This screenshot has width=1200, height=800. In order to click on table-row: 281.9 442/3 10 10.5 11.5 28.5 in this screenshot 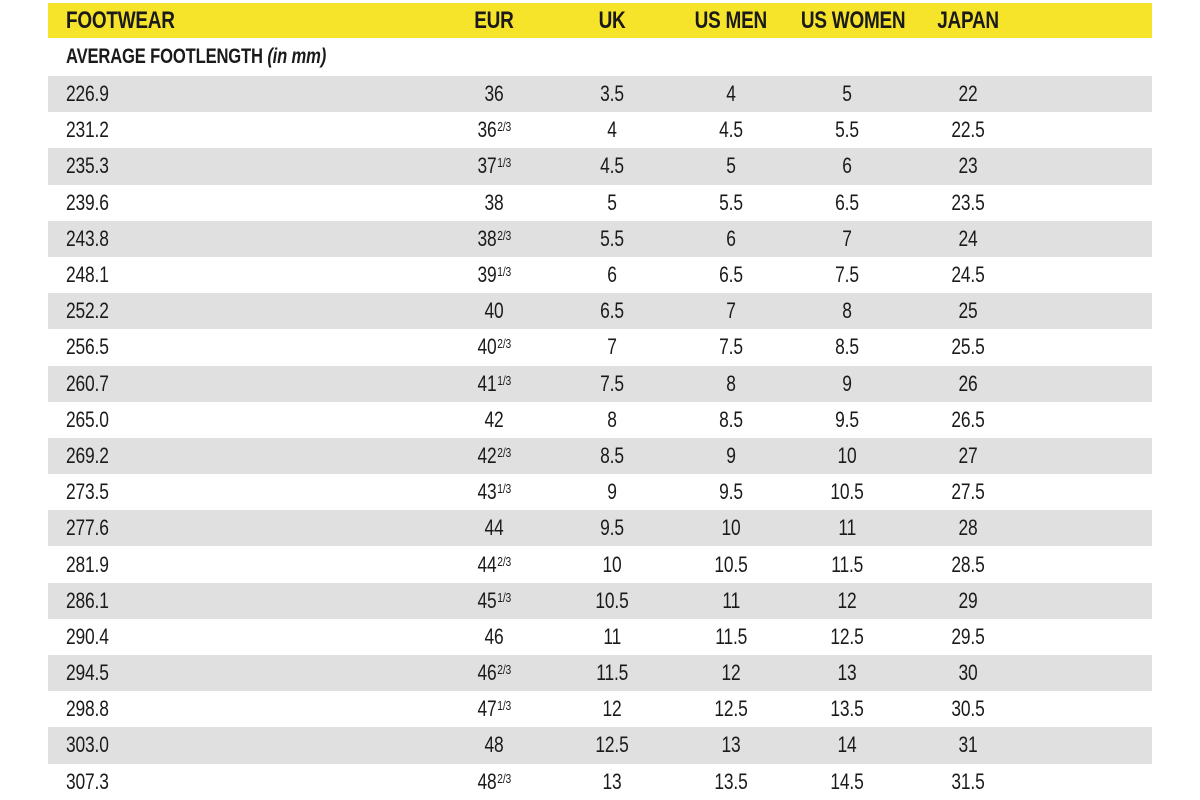, I will do `click(600, 564)`.